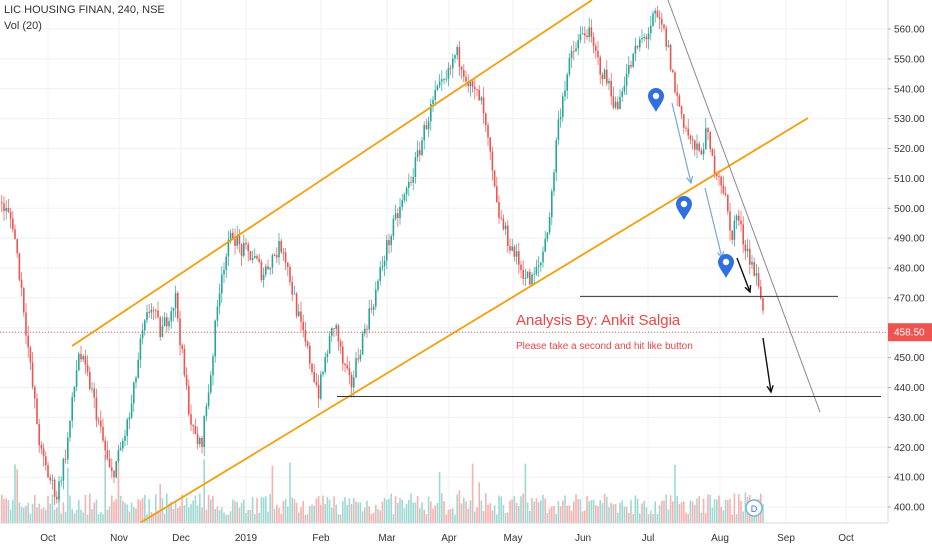 This screenshot has width=932, height=550. Describe the element at coordinates (910, 332) in the screenshot. I see `last-price-badge` at that location.